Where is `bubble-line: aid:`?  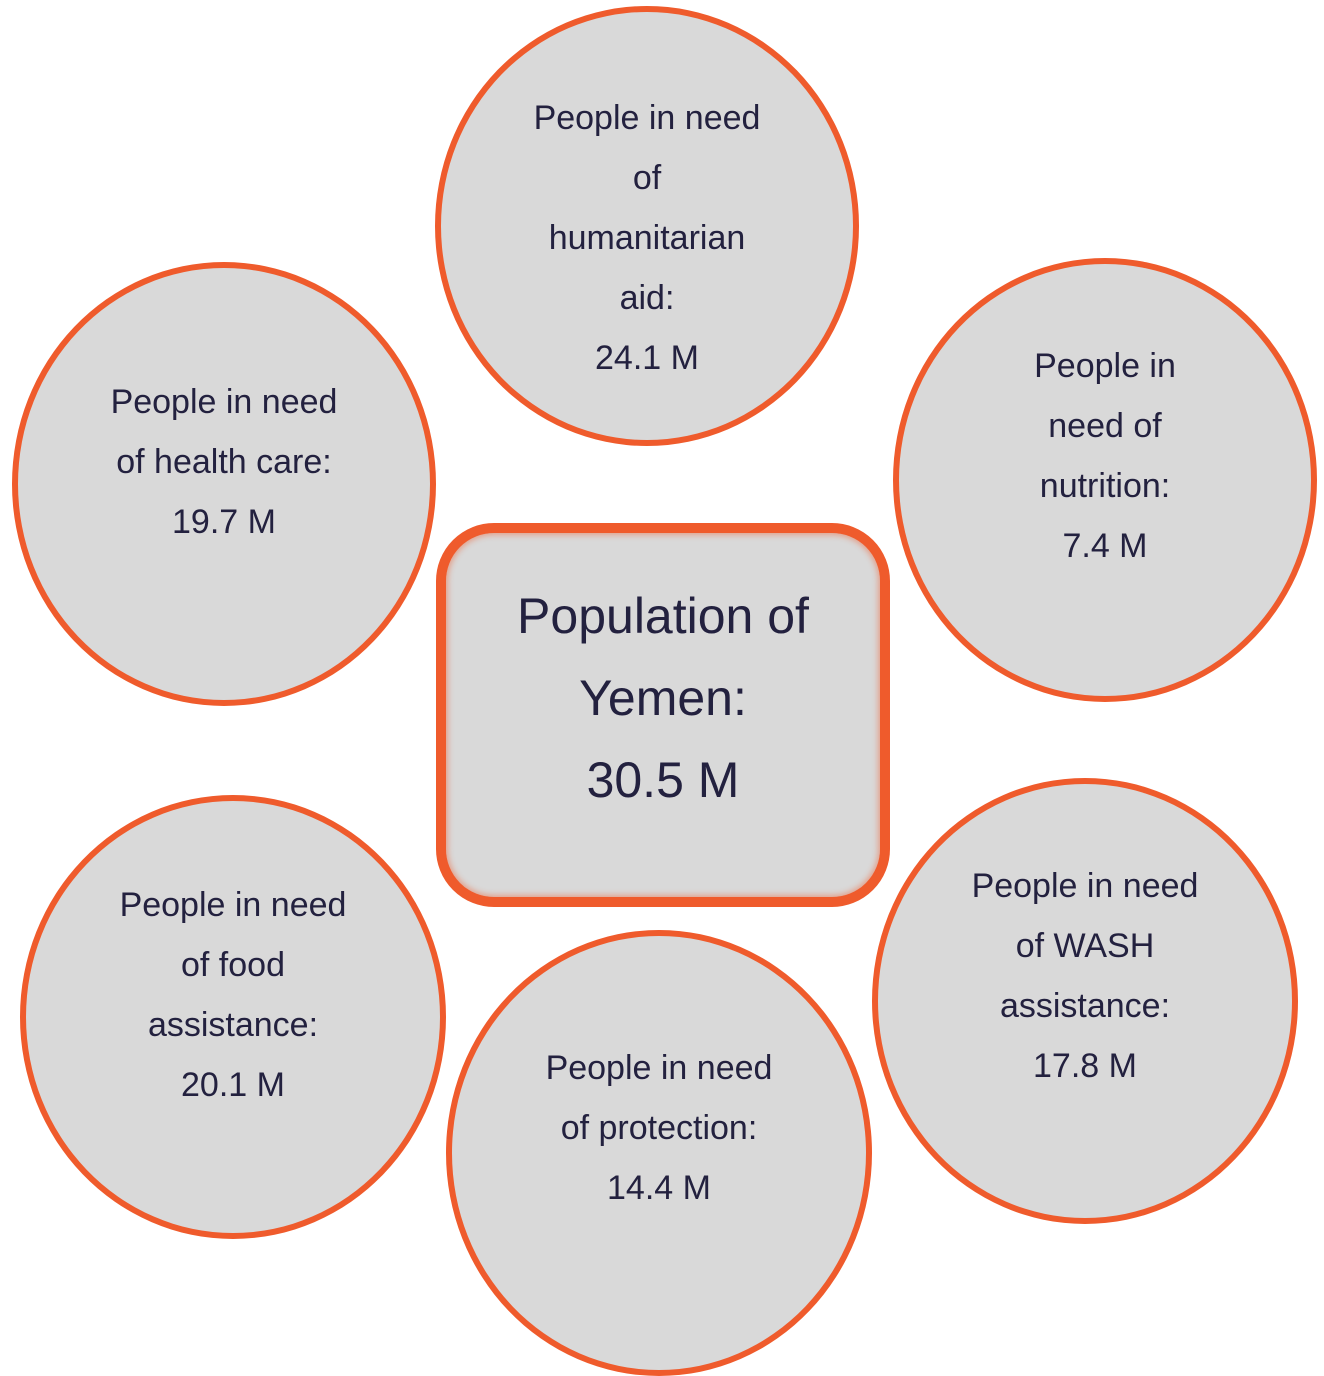 bubble-line: aid: is located at coordinates (647, 298).